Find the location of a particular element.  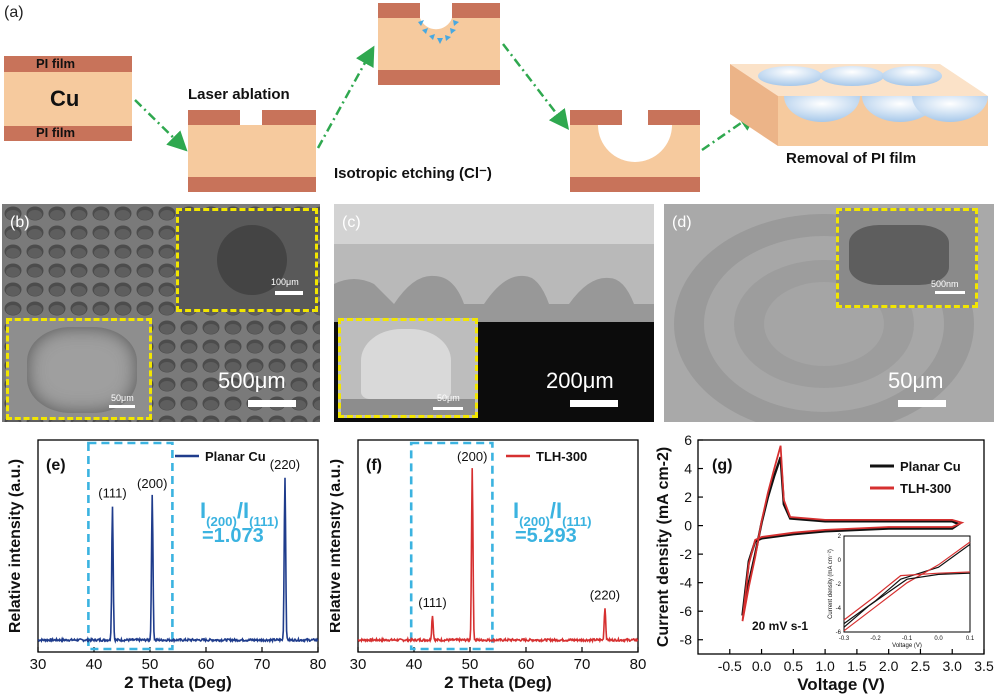

block-etching is located at coordinates (439, 44).